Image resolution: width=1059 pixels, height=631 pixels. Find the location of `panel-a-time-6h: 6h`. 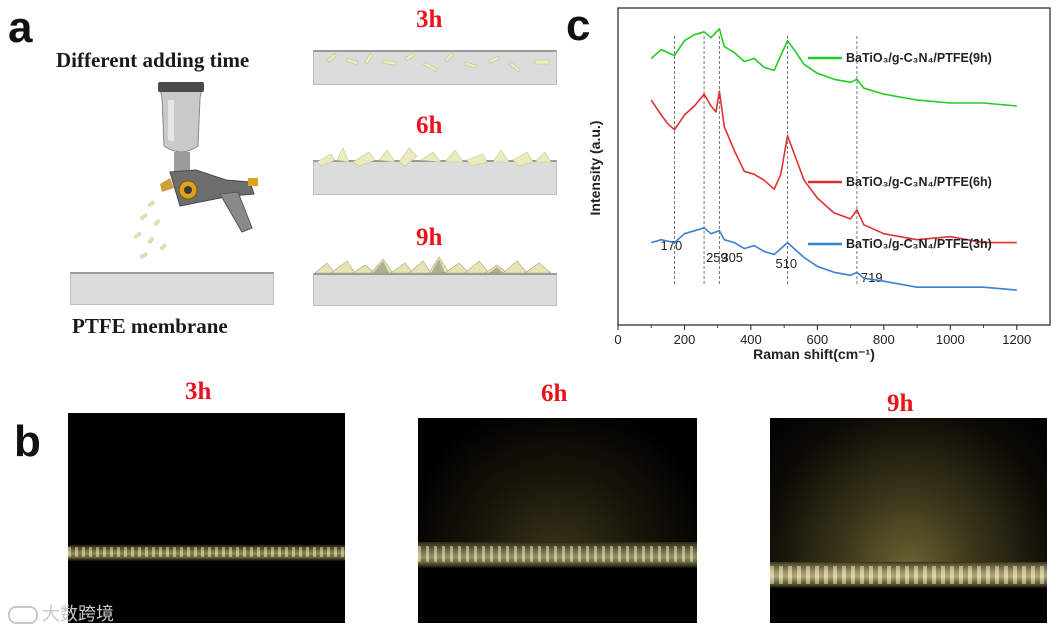

panel-a-time-6h: 6h is located at coordinates (429, 125).